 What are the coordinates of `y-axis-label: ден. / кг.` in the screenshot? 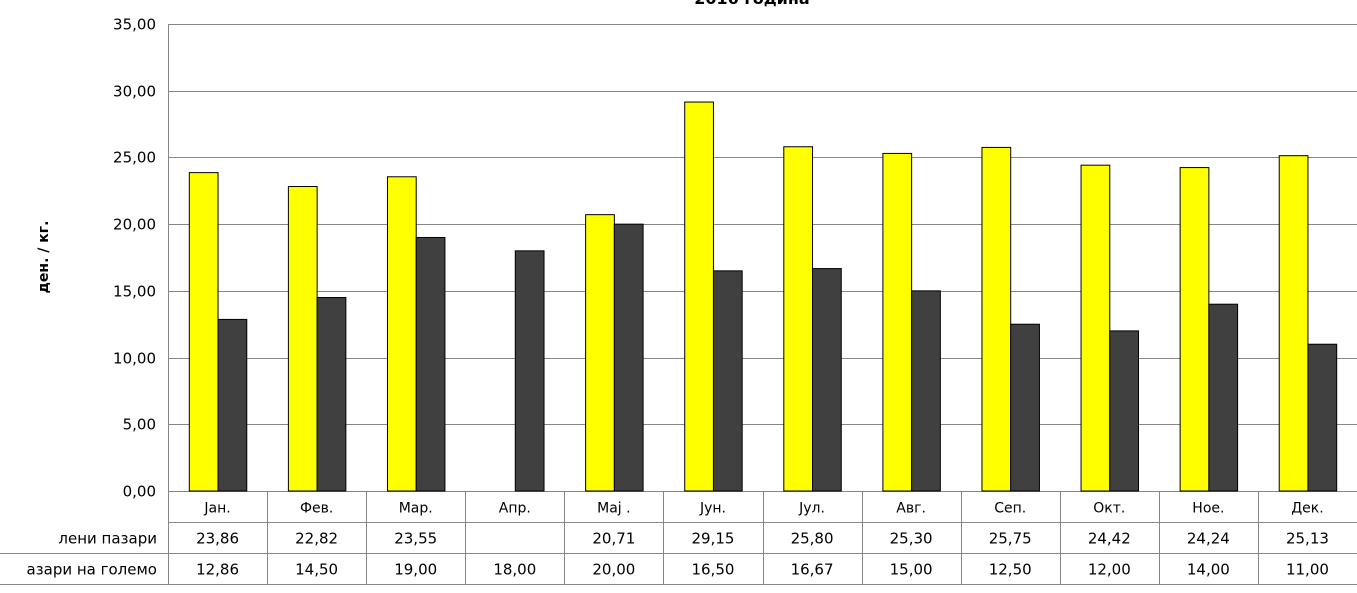 It's located at (44, 257).